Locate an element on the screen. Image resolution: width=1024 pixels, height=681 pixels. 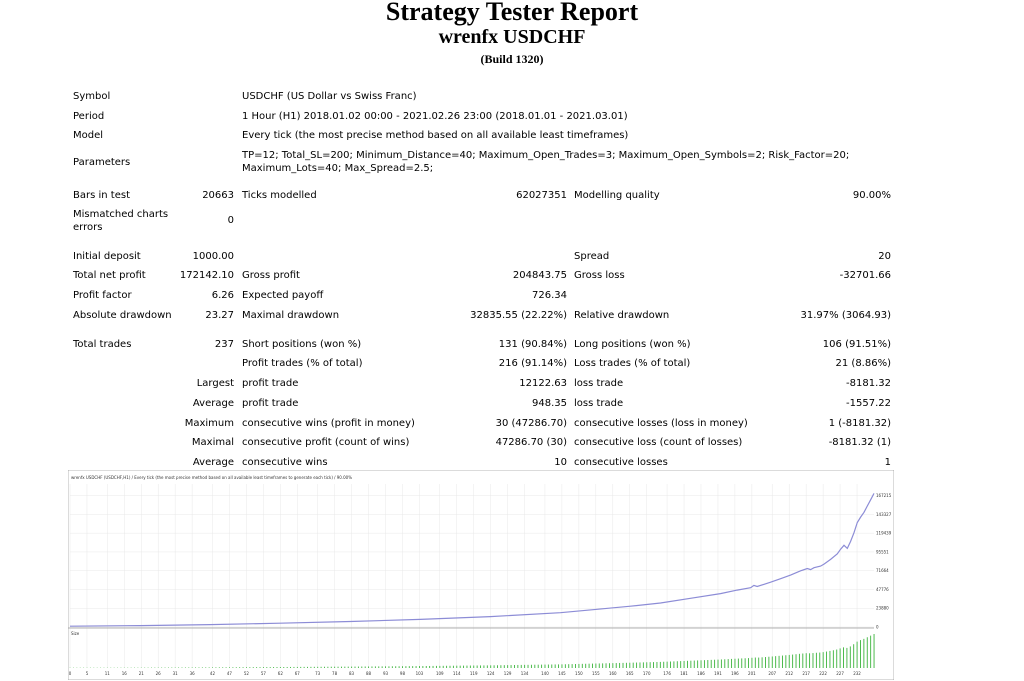
model-label: Model is located at coordinates (88, 136).